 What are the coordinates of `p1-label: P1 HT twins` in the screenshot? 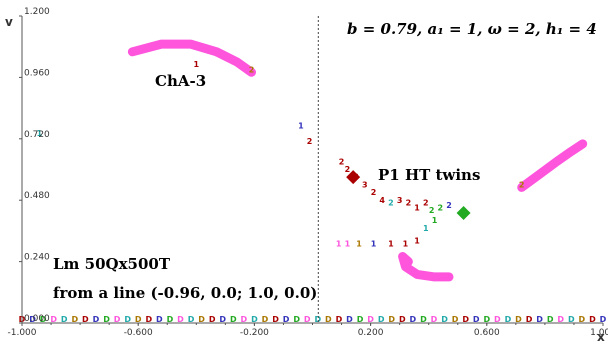 It's located at (429, 175).